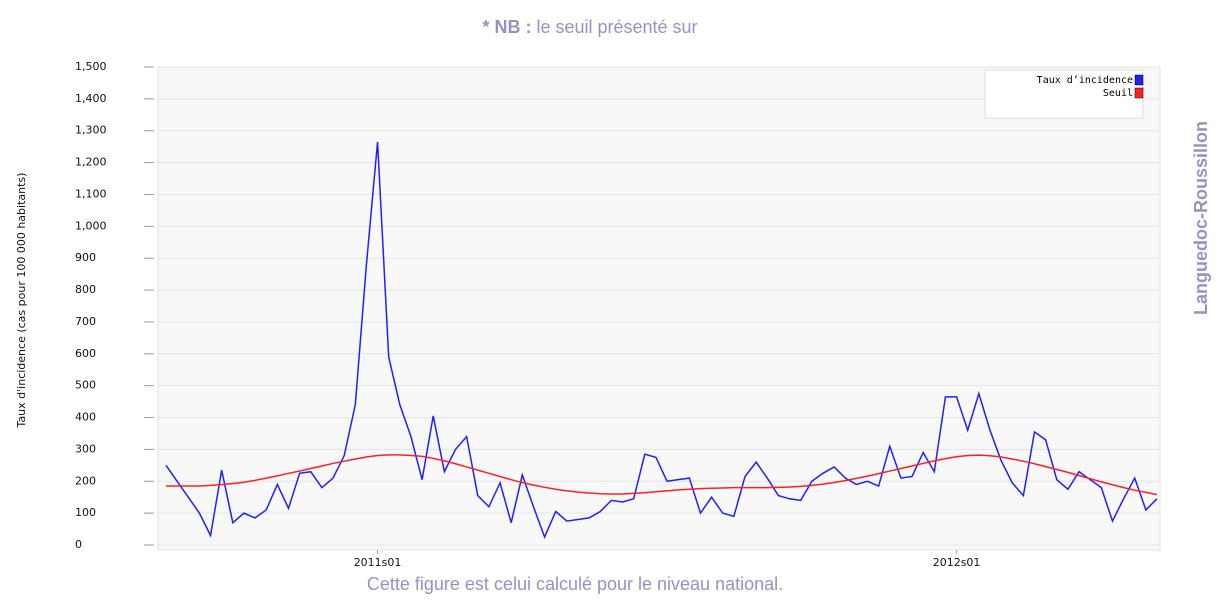 This screenshot has height=603, width=1217. Describe the element at coordinates (957, 562) in the screenshot. I see `x-tick-label: 2012s01` at that location.